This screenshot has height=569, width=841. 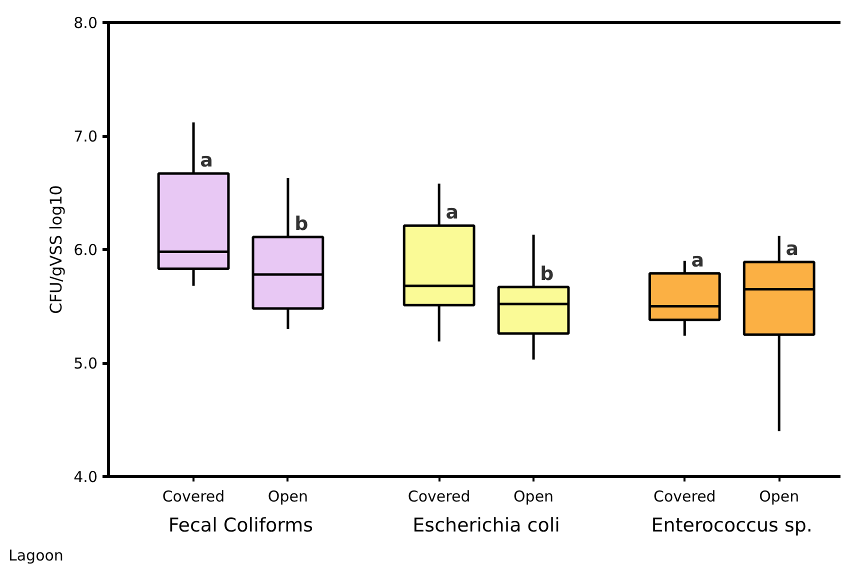 I want to click on y-axis-title: CFU/gVSS log10, so click(x=56, y=249).